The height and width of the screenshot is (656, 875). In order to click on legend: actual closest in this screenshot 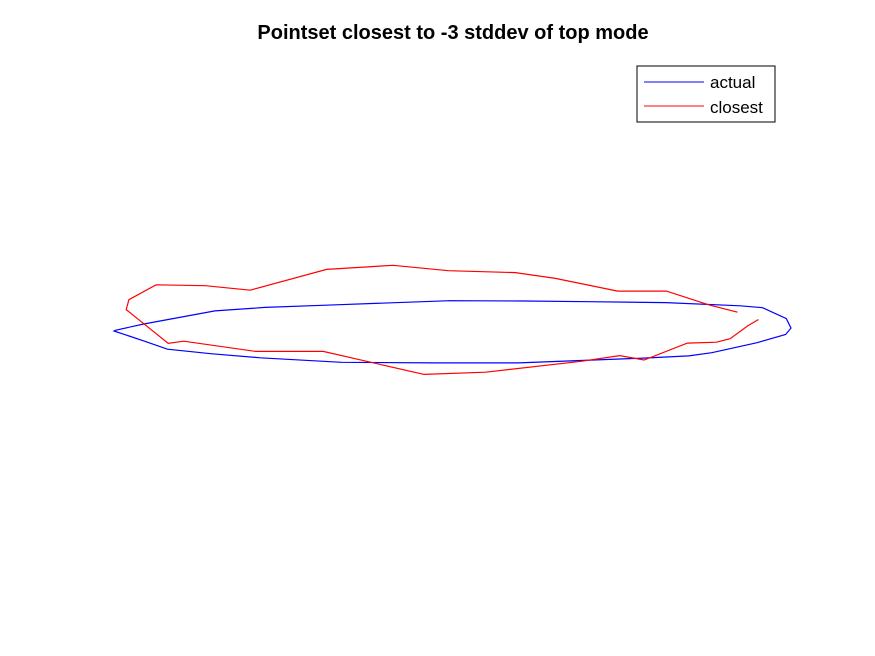, I will do `click(706, 94)`.